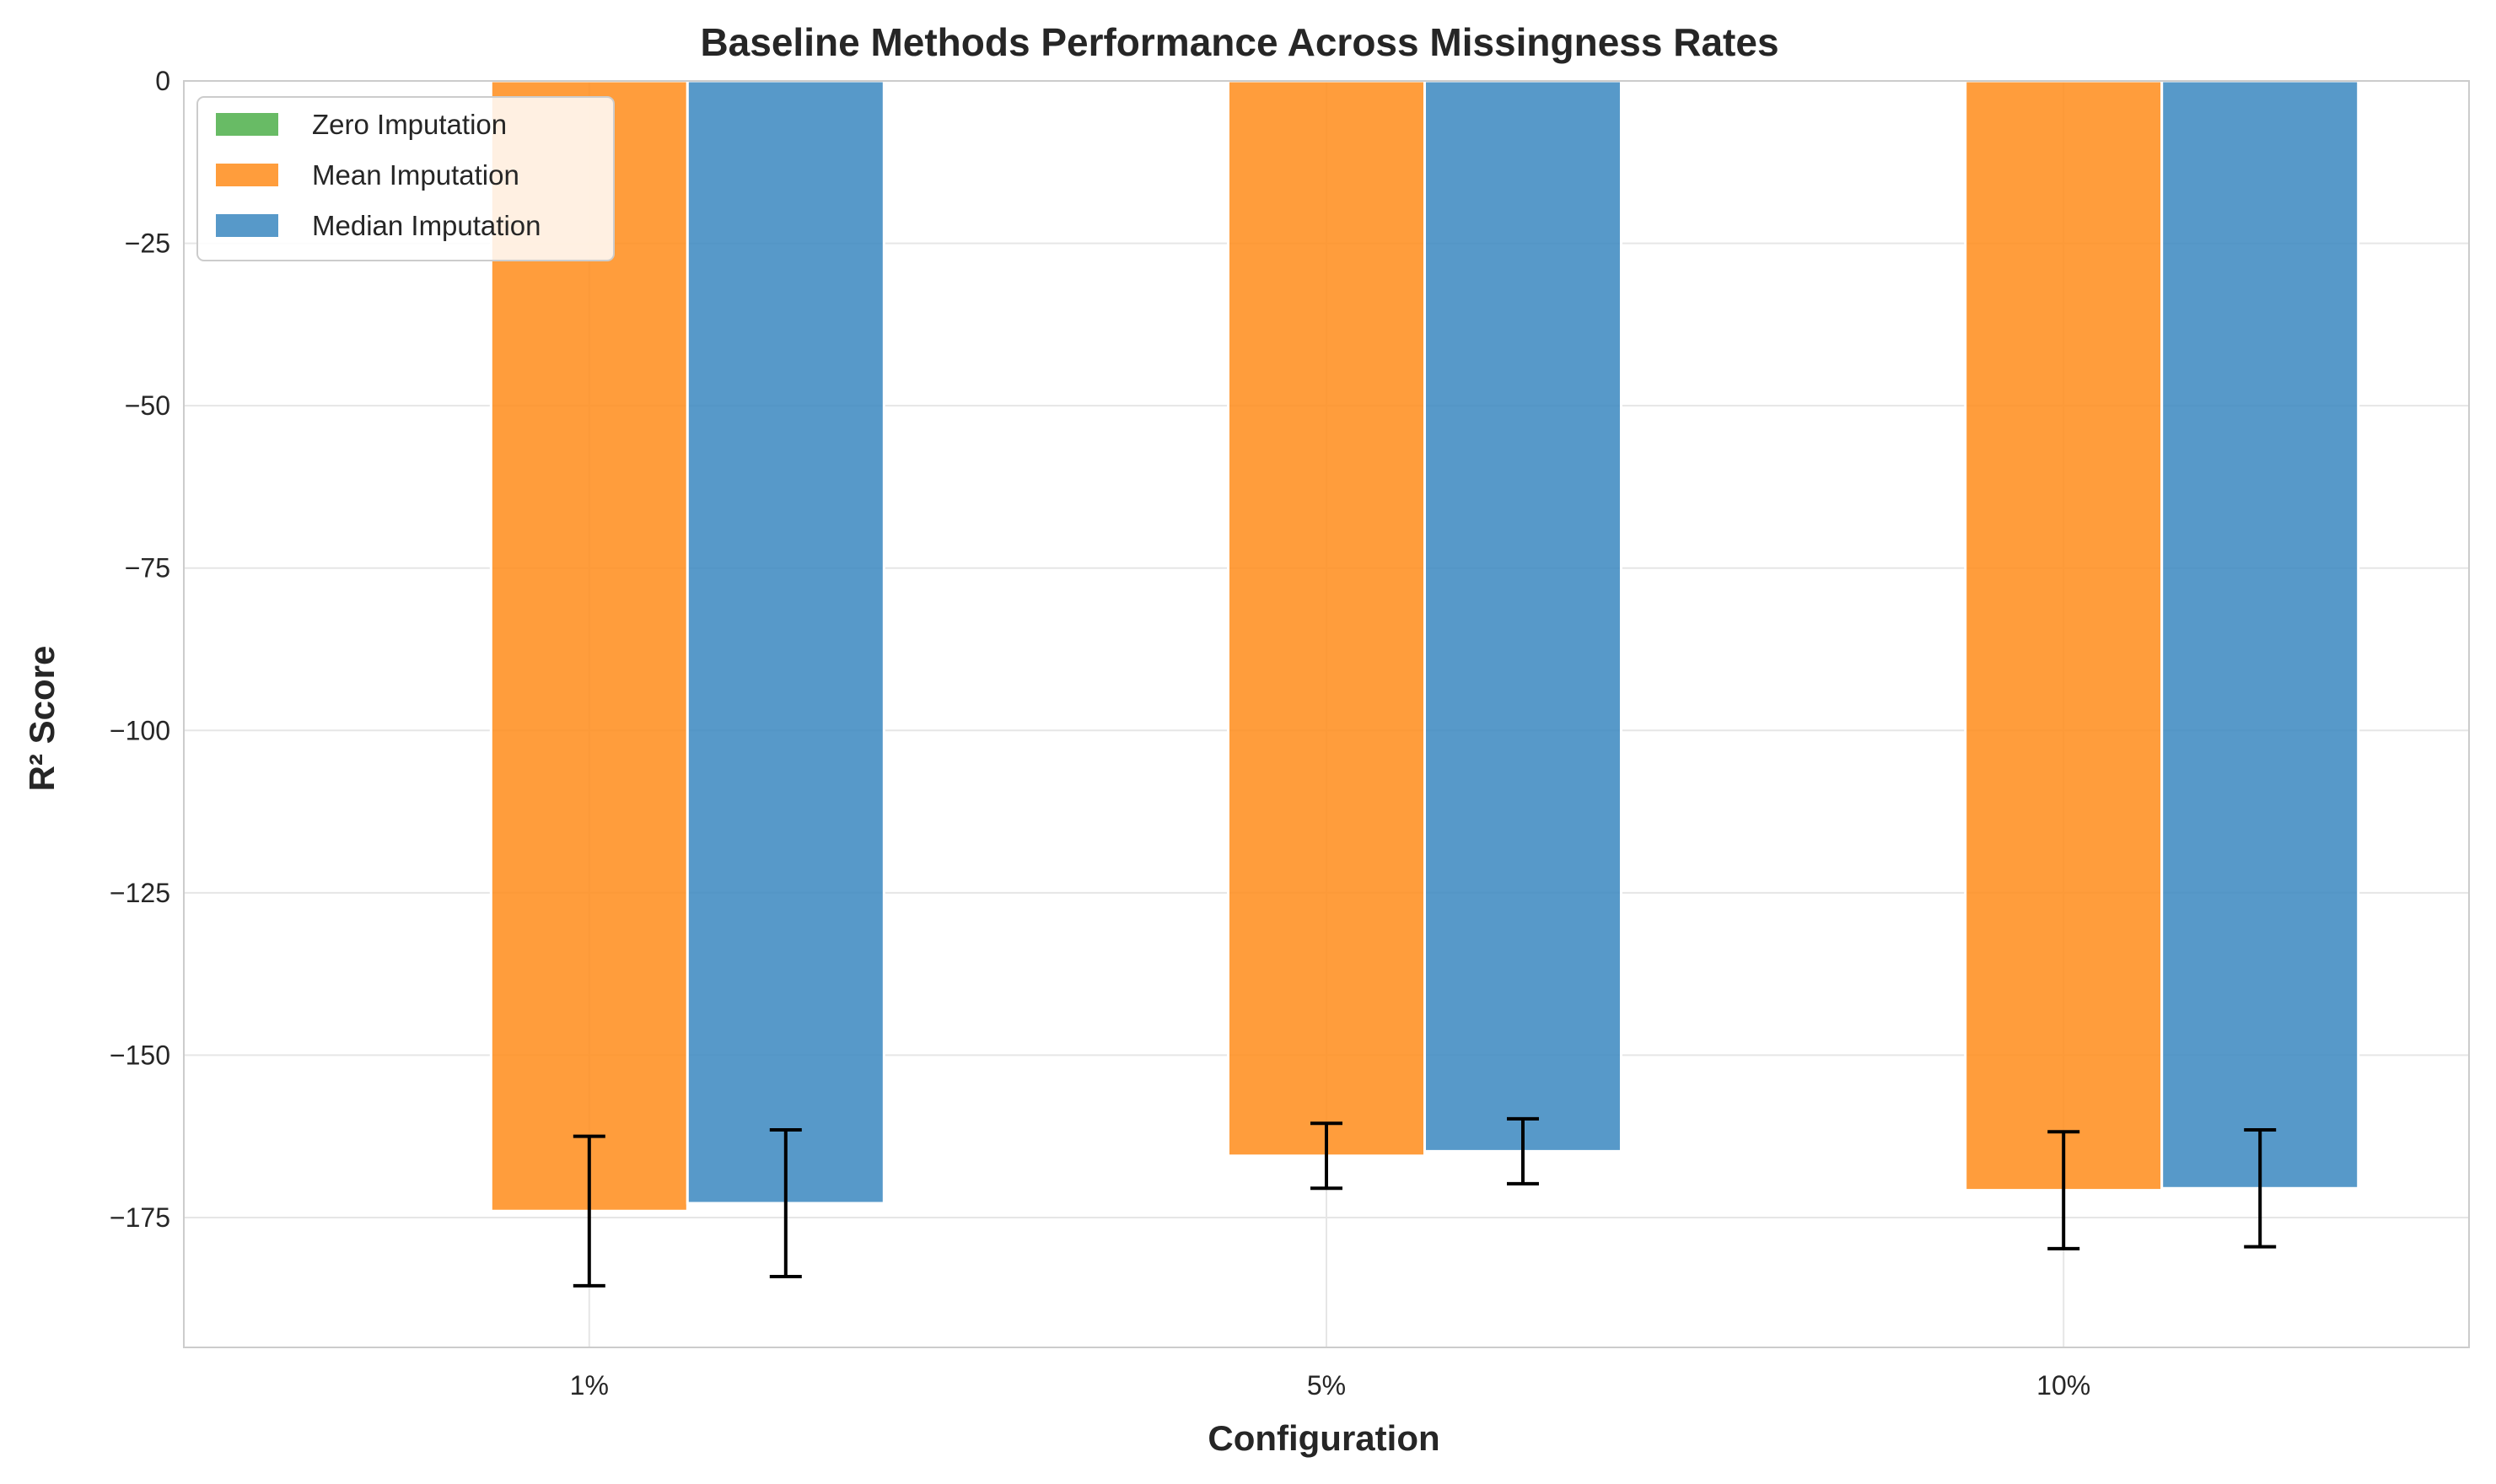 This screenshot has width=2496, height=1484. Describe the element at coordinates (2063, 1385) in the screenshot. I see `x-tick-label: 10%` at that location.